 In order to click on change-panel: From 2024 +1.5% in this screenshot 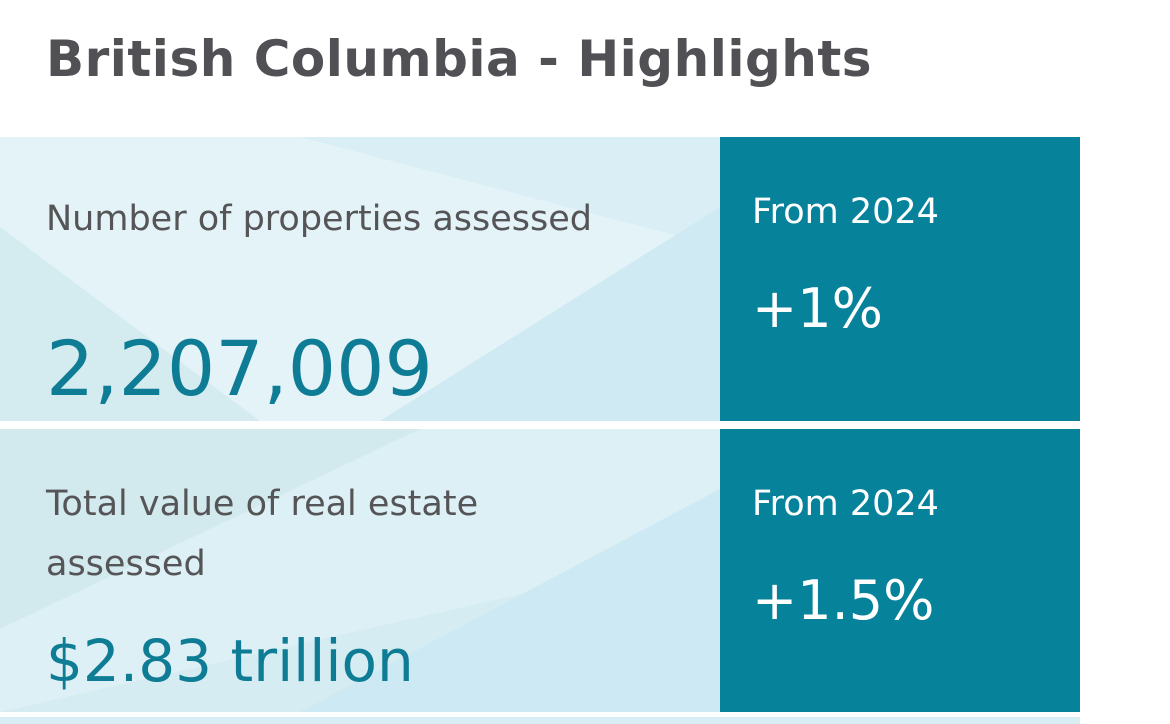, I will do `click(900, 570)`.